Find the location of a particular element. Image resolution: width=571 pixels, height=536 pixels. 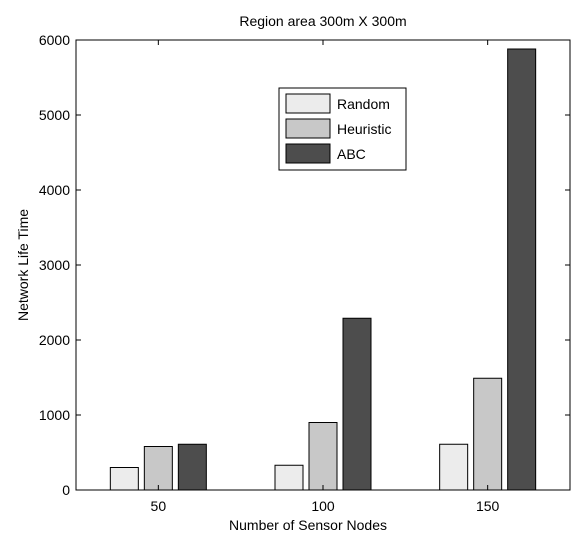

legend-label-heuristic: Heuristic is located at coordinates (364, 129).